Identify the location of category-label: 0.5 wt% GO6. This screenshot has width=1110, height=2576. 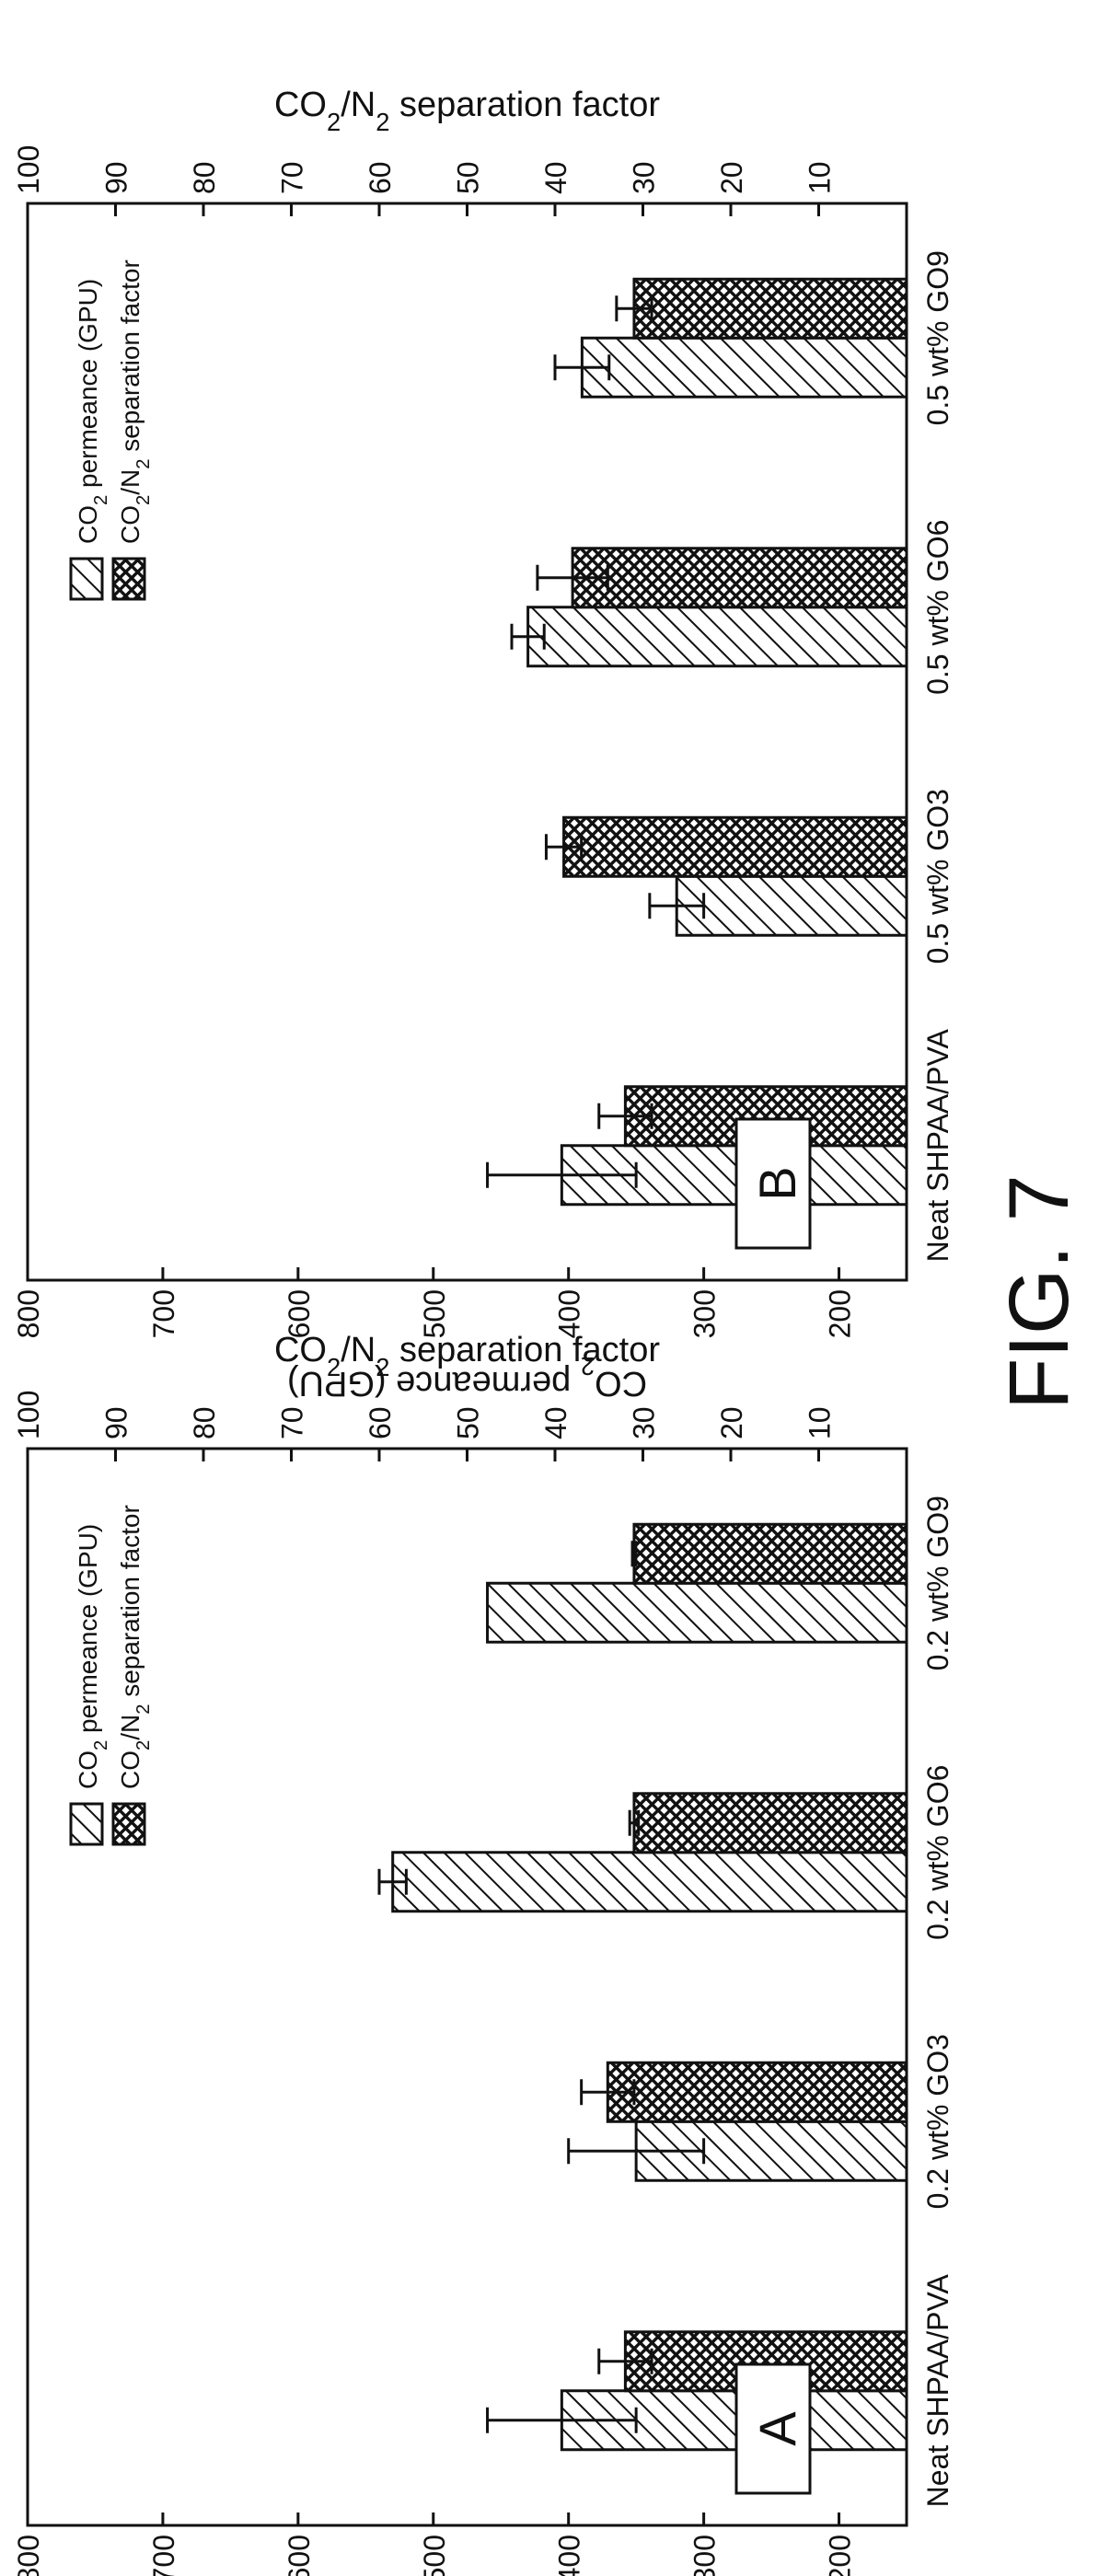
(937, 607).